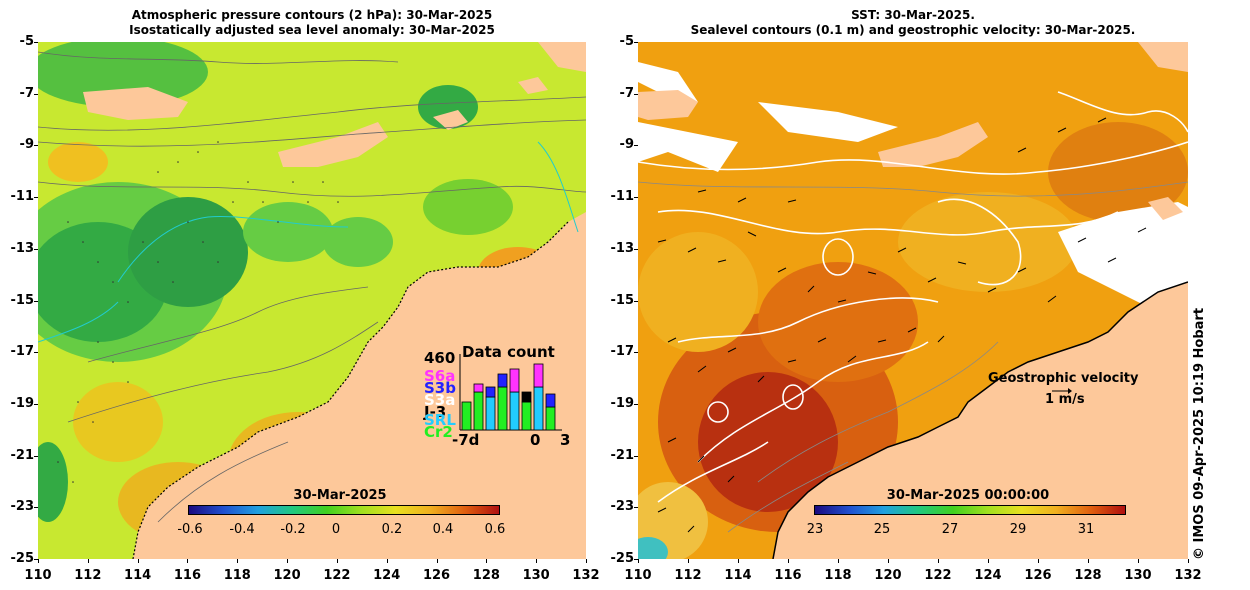 The width and height of the screenshot is (1250, 590). I want to click on right-x-tick-label: 126, so click(1038, 575).